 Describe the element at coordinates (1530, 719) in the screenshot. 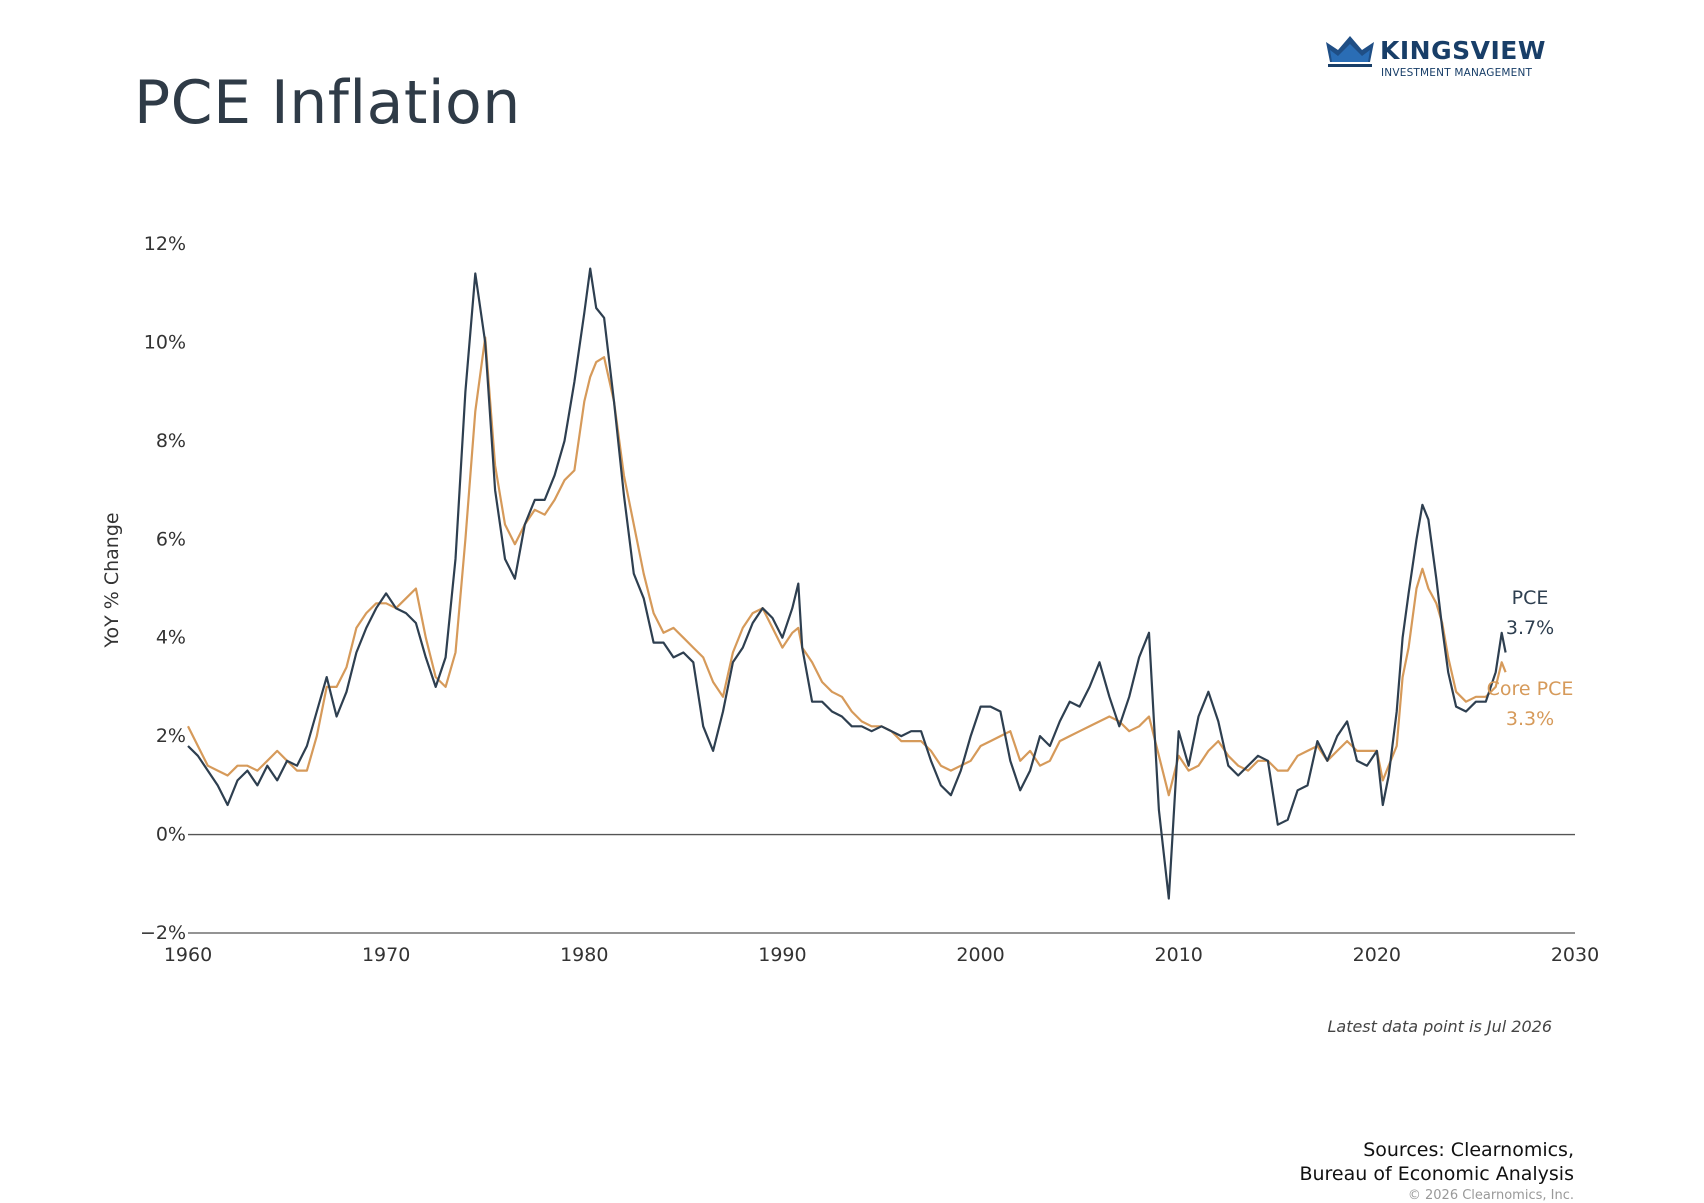

I see `core-pce-latest-value: 3.3%` at that location.